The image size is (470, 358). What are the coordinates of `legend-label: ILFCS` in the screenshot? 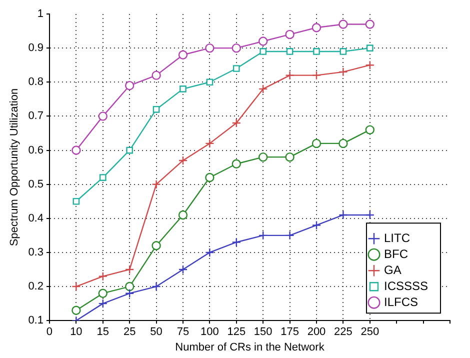 It's located at (401, 301).